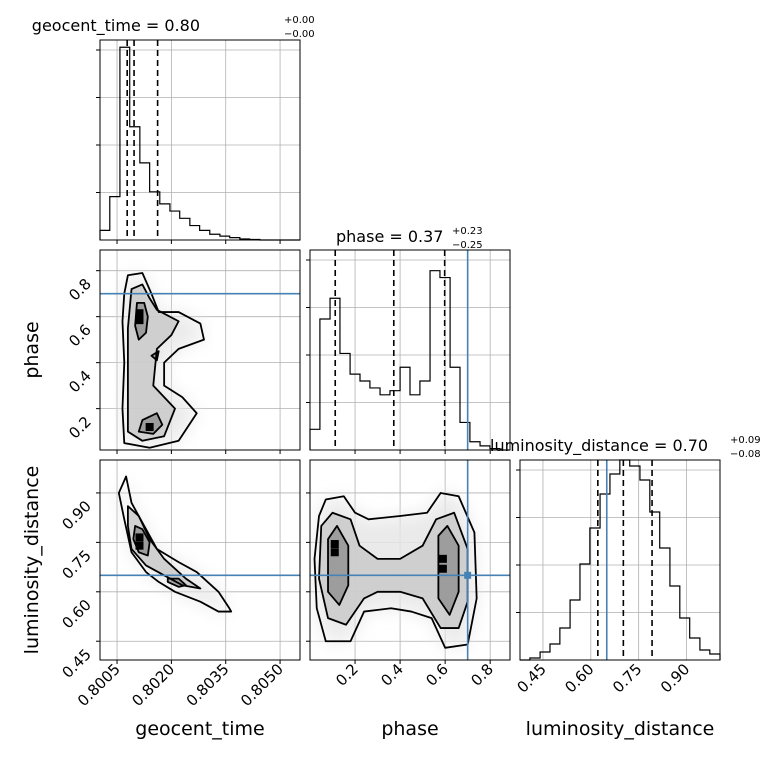  What do you see at coordinates (32, 560) in the screenshot?
I see `y-axis-label-luminosity-distance: luminosity_distance` at bounding box center [32, 560].